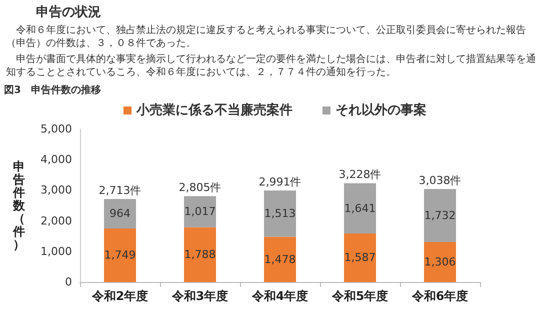  I want to click on y-tick-label: 0, so click(68, 282).